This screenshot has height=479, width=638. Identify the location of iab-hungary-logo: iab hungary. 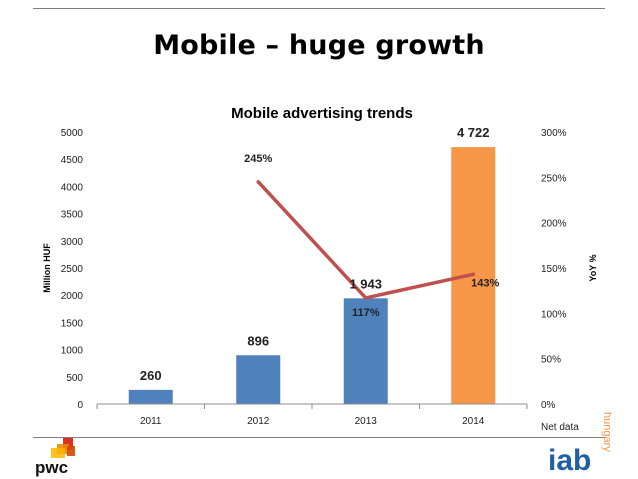
(580, 444).